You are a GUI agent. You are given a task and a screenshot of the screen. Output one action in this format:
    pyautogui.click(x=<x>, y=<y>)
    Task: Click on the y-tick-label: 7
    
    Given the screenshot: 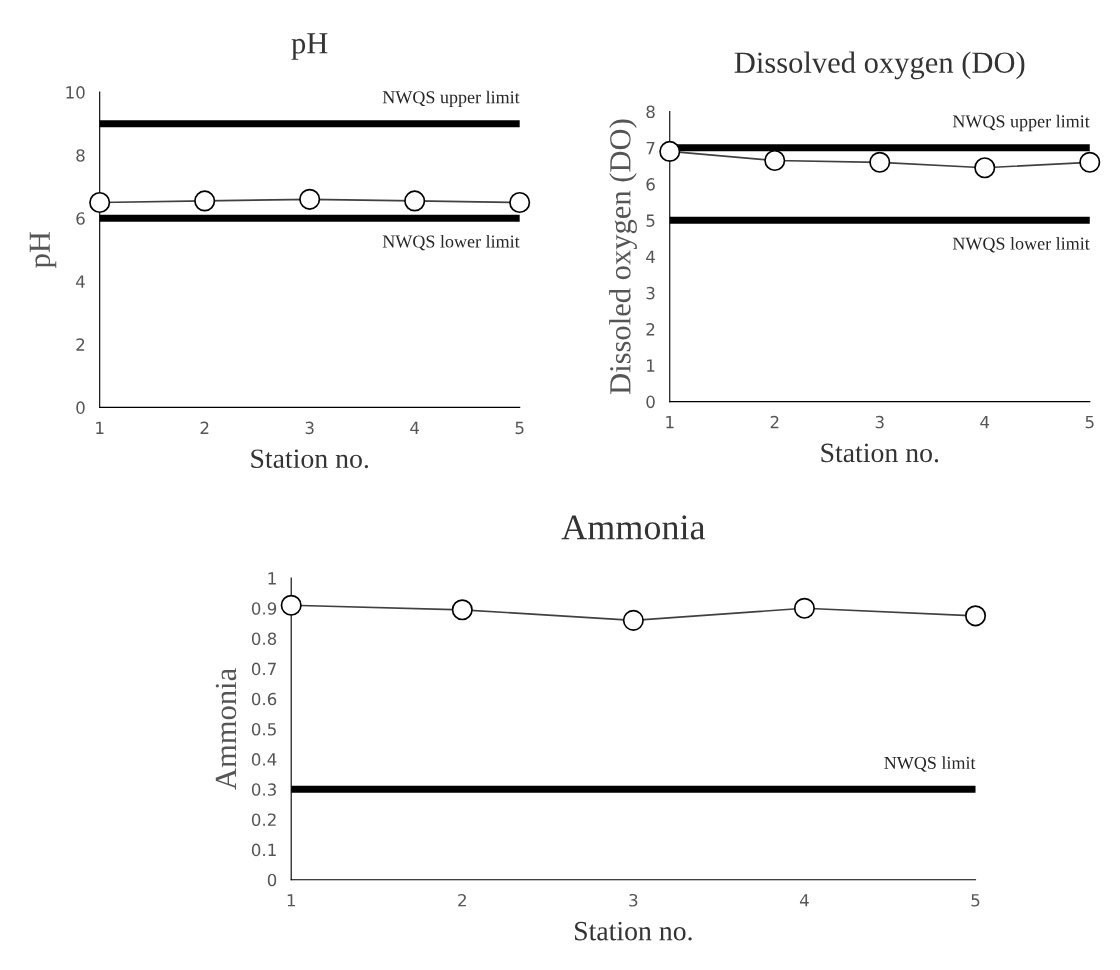 What is the action you would take?
    pyautogui.click(x=650, y=148)
    